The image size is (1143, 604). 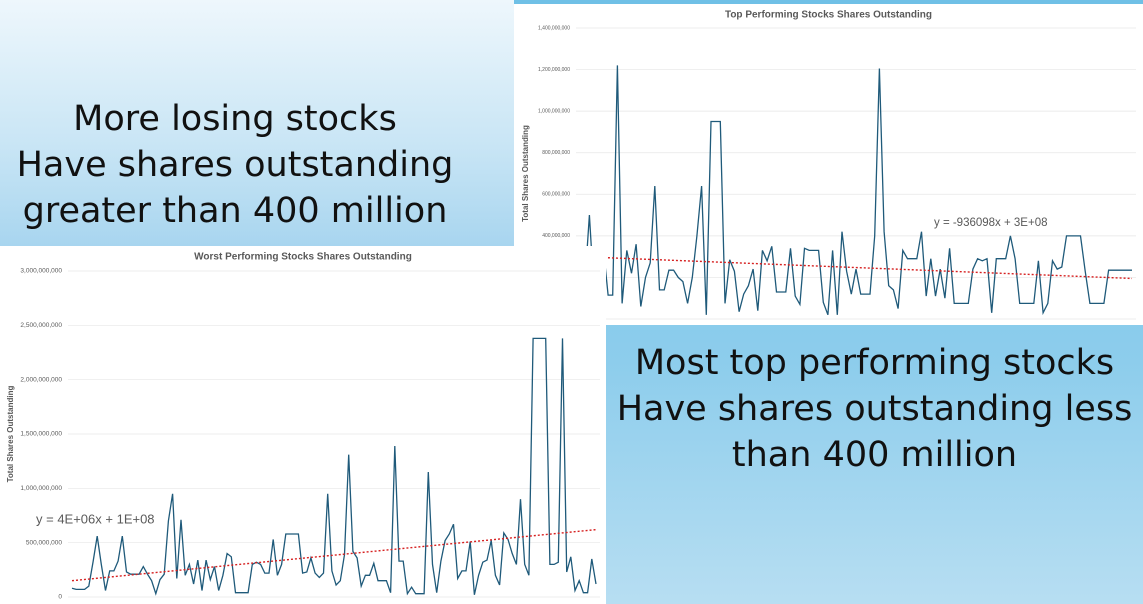 I want to click on trendline-equation: y = 4E+06x + 1E+08, so click(x=95, y=518).